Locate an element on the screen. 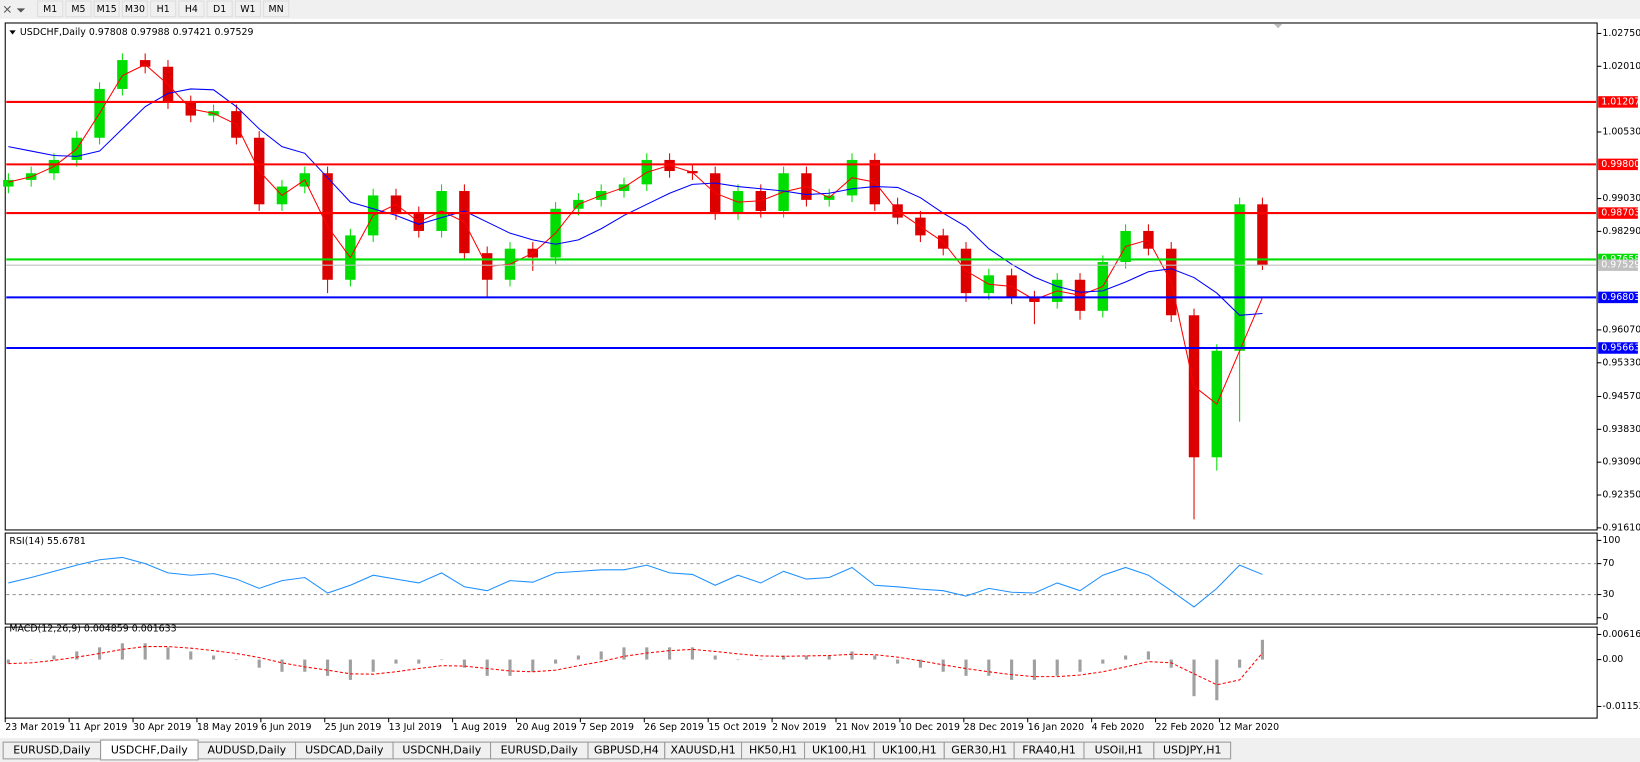 This screenshot has height=762, width=1640. x-tick-label: 30 Apr 2019 is located at coordinates (162, 727).